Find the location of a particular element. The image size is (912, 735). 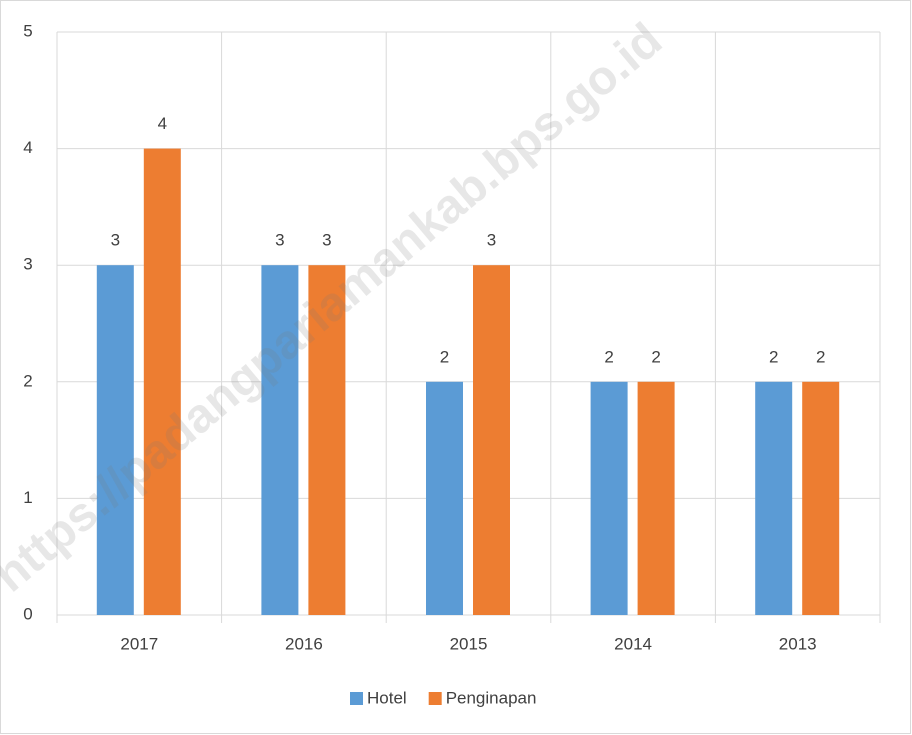

y-tick-label: 5 is located at coordinates (27, 30).